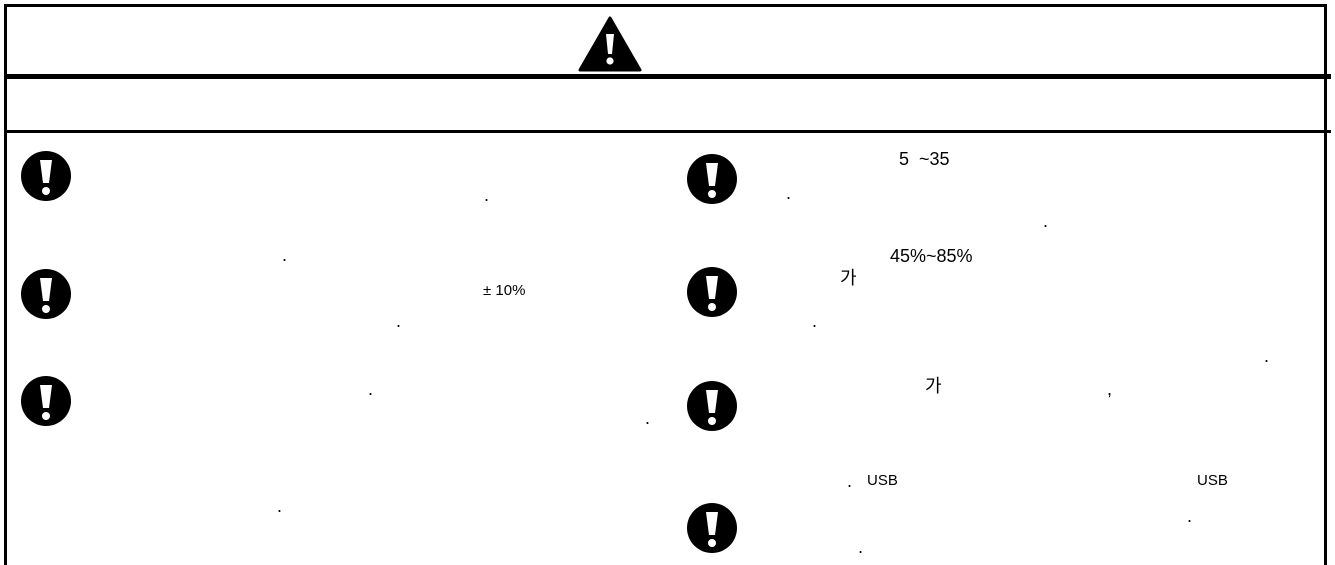 The width and height of the screenshot is (1335, 565). Describe the element at coordinates (924, 159) in the screenshot. I see `right-item-1-temperature: 5 ~35` at that location.